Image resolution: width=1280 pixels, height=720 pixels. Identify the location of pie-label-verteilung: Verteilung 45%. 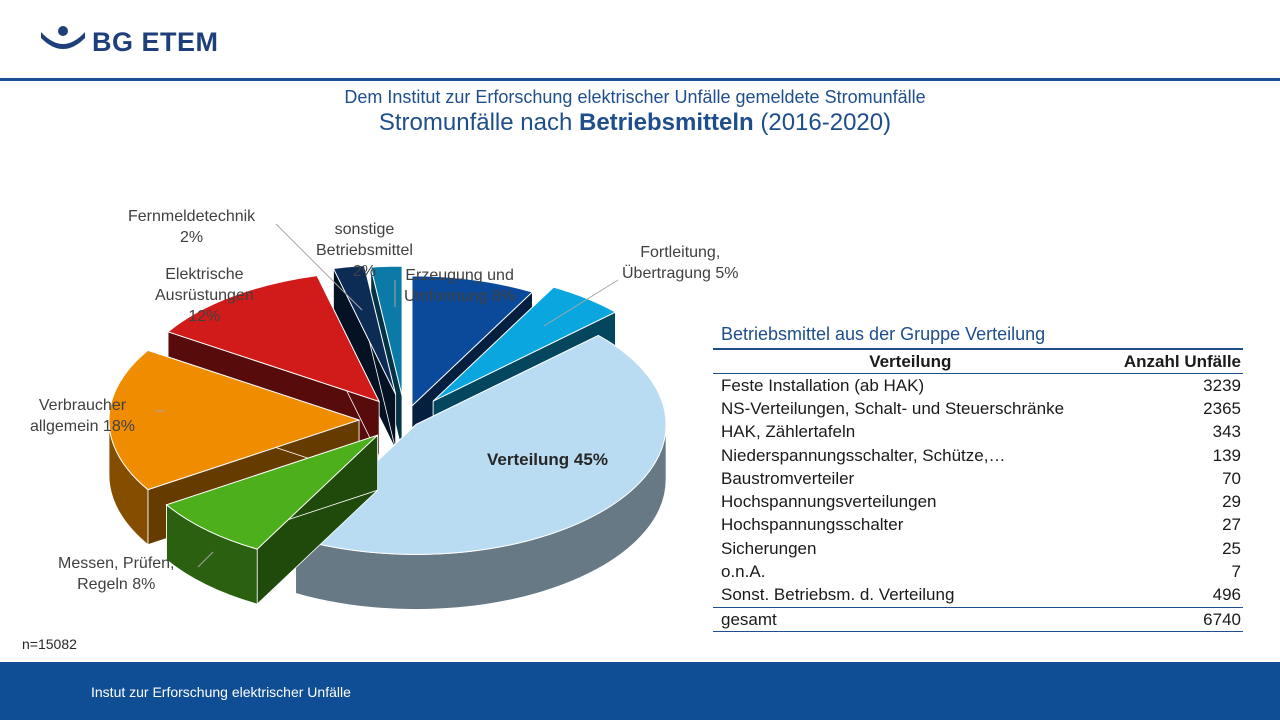
(547, 459).